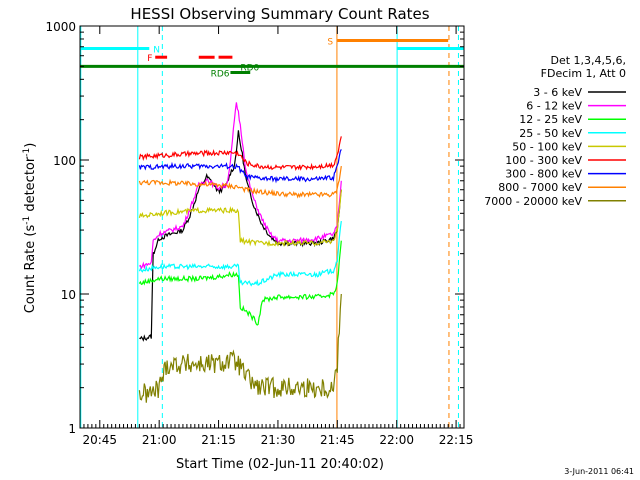 This screenshot has height=480, width=640. What do you see at coordinates (278, 440) in the screenshot?
I see `x-tick-label-3: 21:30` at bounding box center [278, 440].